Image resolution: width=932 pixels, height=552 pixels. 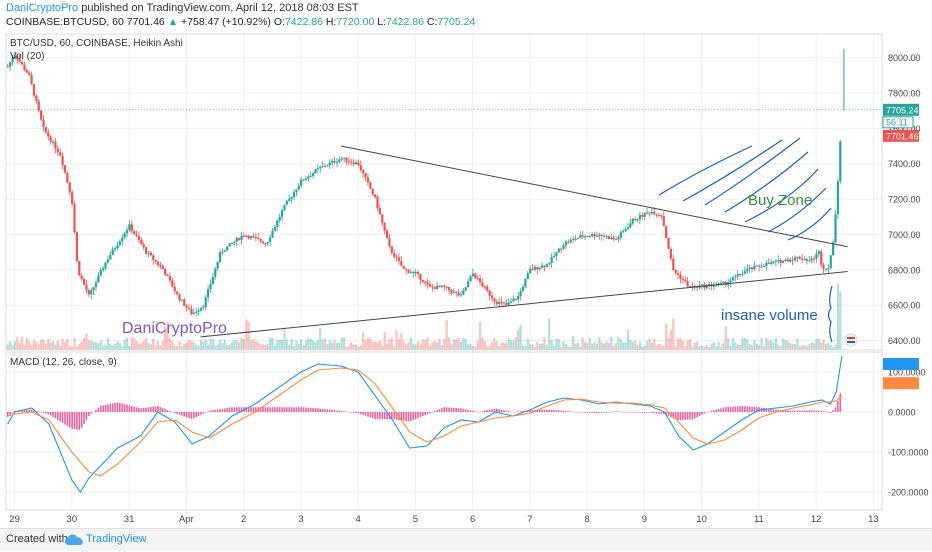 What do you see at coordinates (42, 8) in the screenshot?
I see `author-link: DaniCryptoPro` at bounding box center [42, 8].